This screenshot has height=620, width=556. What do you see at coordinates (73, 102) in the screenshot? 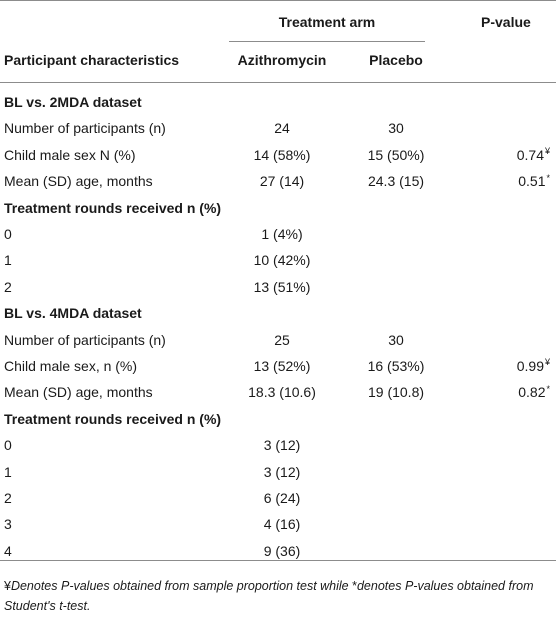
I see `section-title: BL vs. 2MDA dataset` at bounding box center [73, 102].